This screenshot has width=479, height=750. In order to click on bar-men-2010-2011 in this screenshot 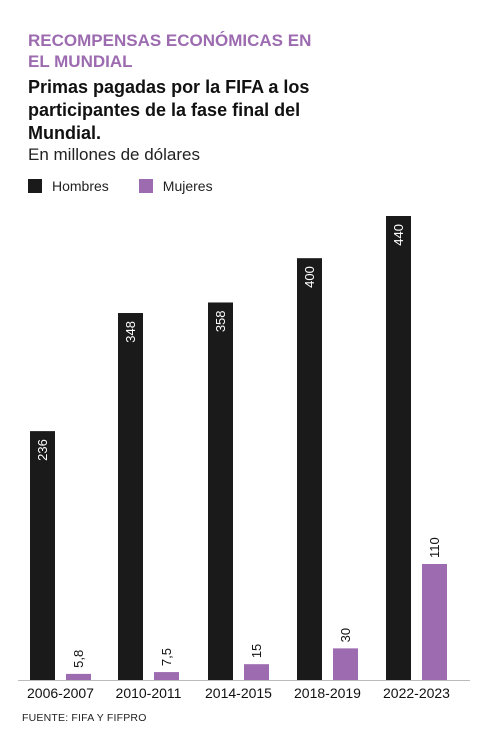, I will do `click(130, 496)`.